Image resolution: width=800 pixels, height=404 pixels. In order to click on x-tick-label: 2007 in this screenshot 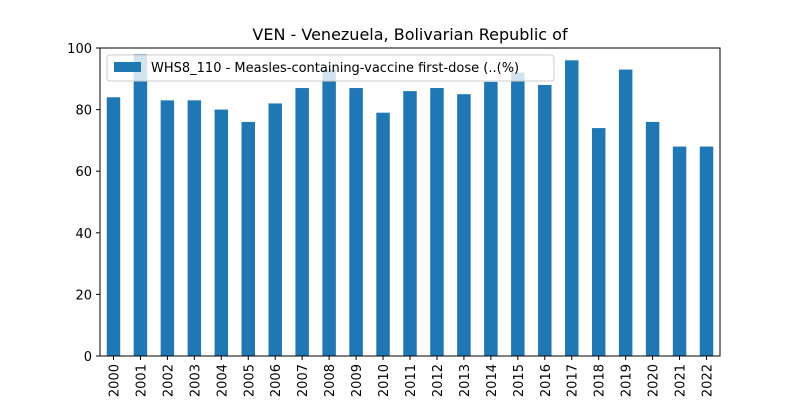, I will do `click(303, 380)`.